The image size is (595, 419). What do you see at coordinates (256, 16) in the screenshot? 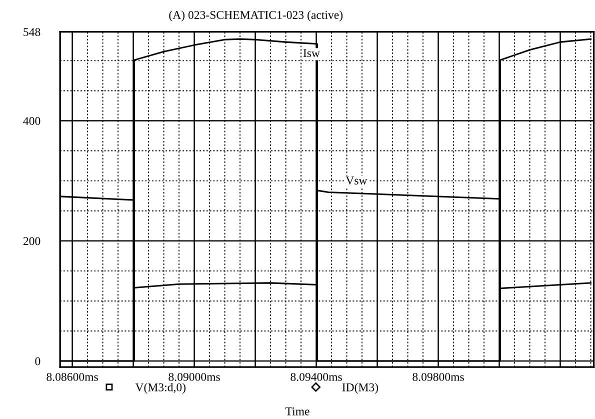
I see `chart-title: (A) 023-SCHEMATIC1-023 (active)` at bounding box center [256, 16].